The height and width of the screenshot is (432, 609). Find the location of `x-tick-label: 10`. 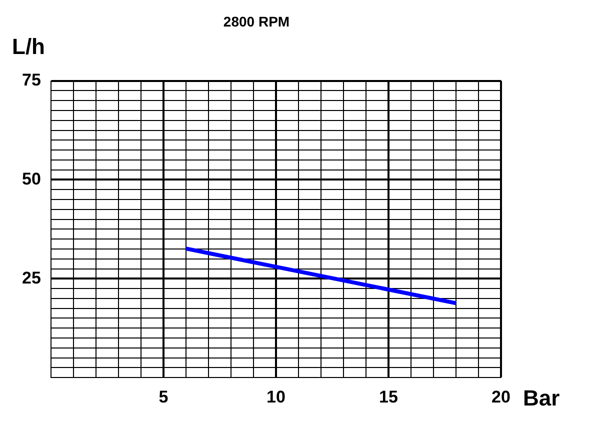

x-tick-label: 10 is located at coordinates (276, 396).